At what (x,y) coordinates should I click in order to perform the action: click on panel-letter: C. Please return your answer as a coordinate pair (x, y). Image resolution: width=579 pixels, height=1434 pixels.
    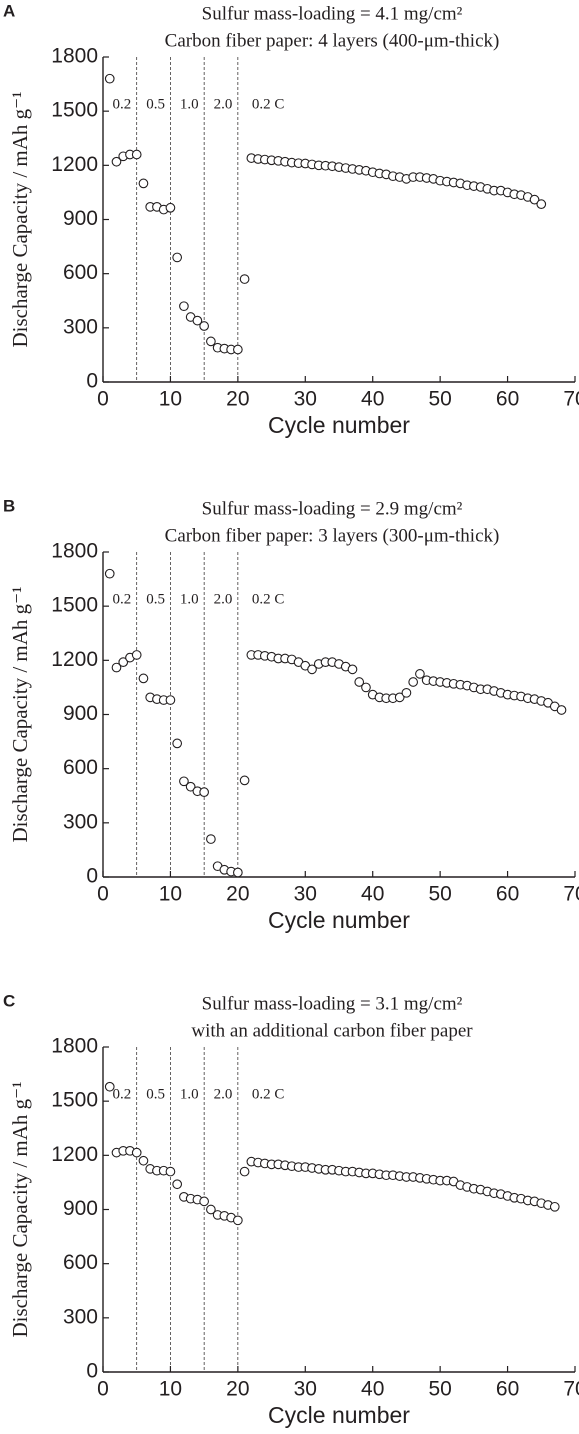
    Looking at the image, I should click on (9, 1000).